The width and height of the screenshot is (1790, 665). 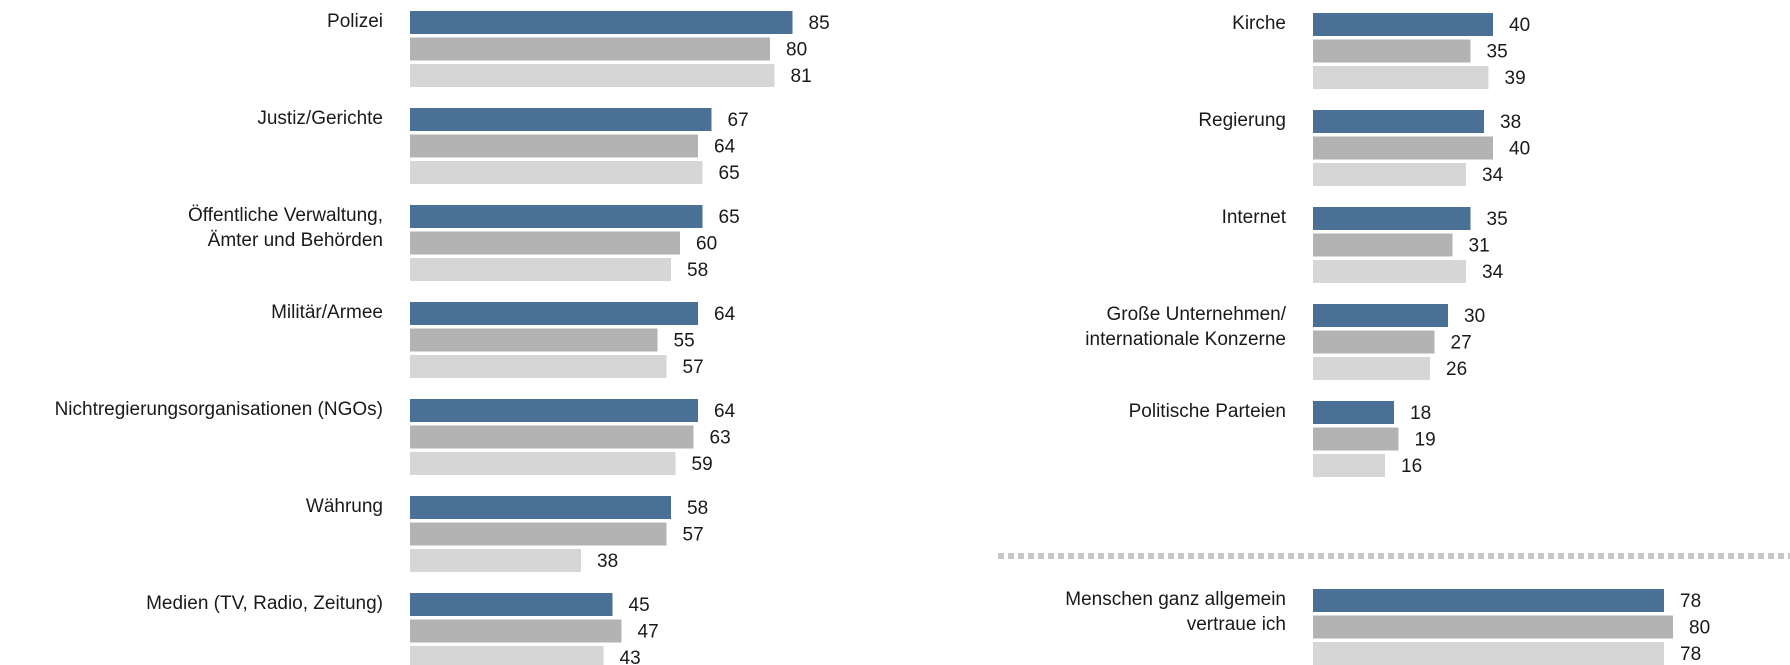 I want to click on value-label: 16, so click(x=1411, y=466).